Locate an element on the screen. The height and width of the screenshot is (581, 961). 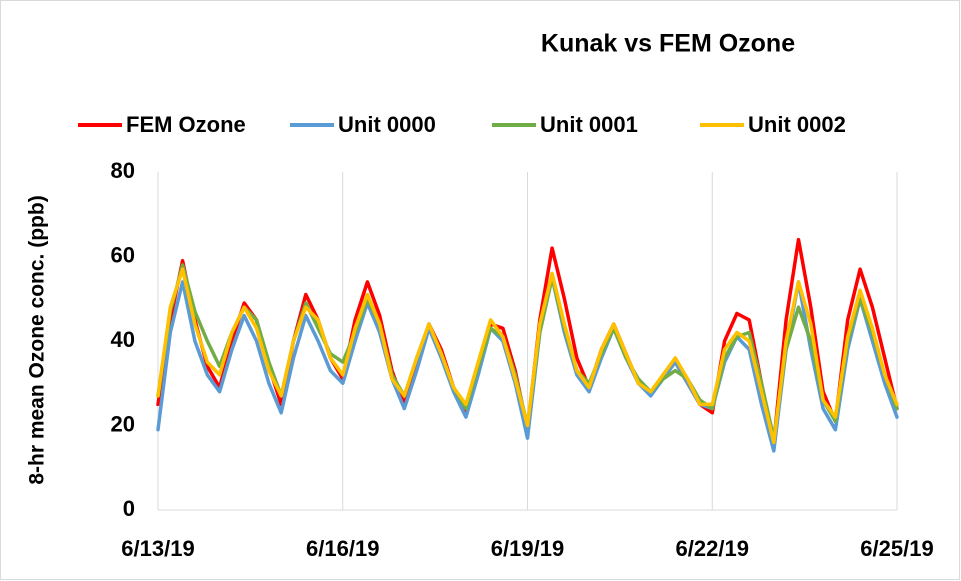
y-tick-label: 80 is located at coordinates (123, 170).